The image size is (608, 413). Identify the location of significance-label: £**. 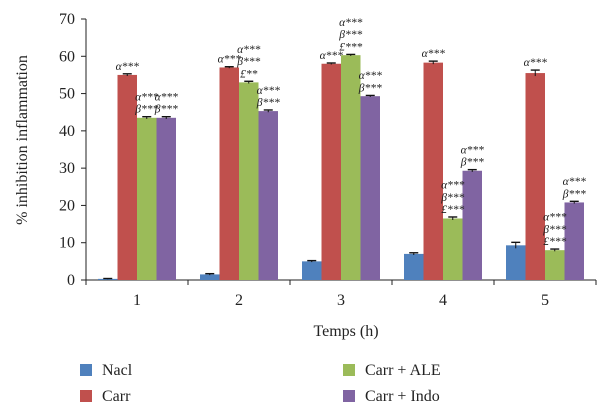
(249, 74).